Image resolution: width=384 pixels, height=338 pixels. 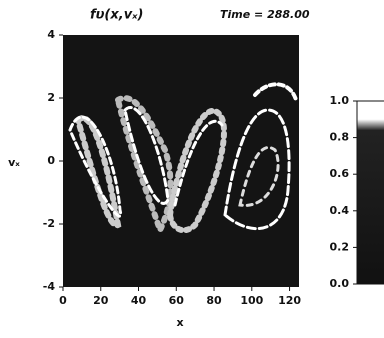 What do you see at coordinates (289, 300) in the screenshot?
I see `x-tick-label: 120` at bounding box center [289, 300].